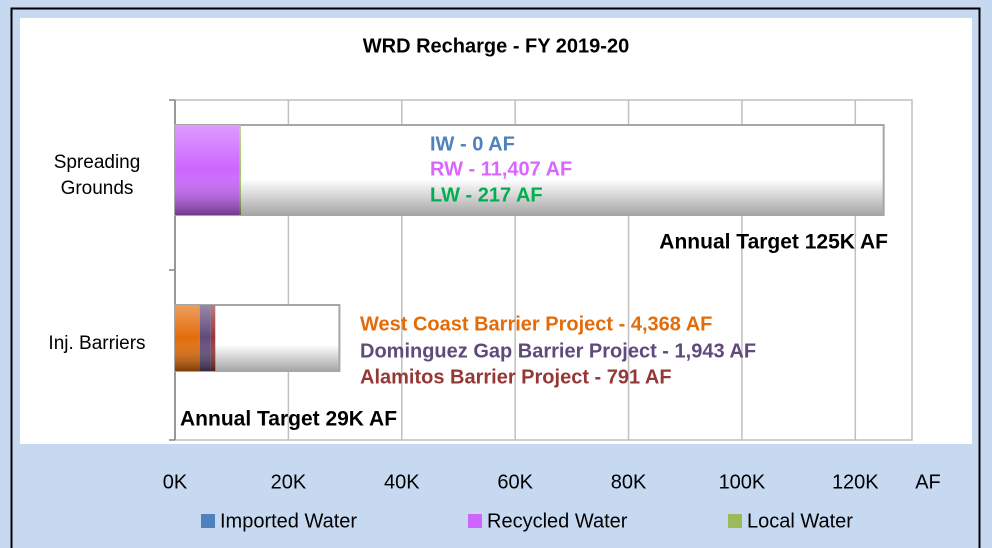 This screenshot has width=992, height=548. I want to click on x-axis-title: AF, so click(928, 482).